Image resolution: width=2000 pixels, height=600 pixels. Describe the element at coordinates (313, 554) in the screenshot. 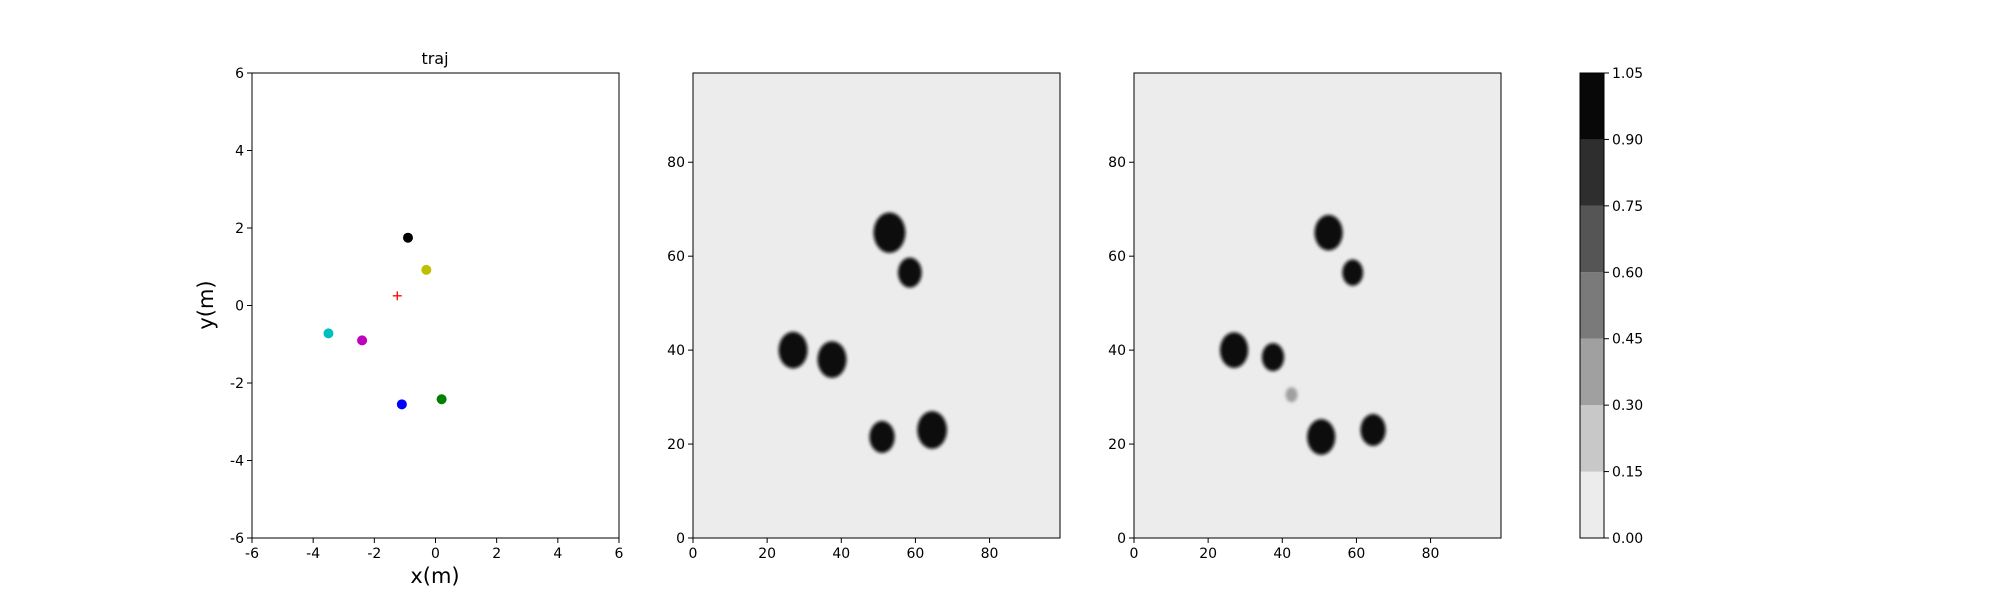

I see `traj-xtick-label: -4` at that location.